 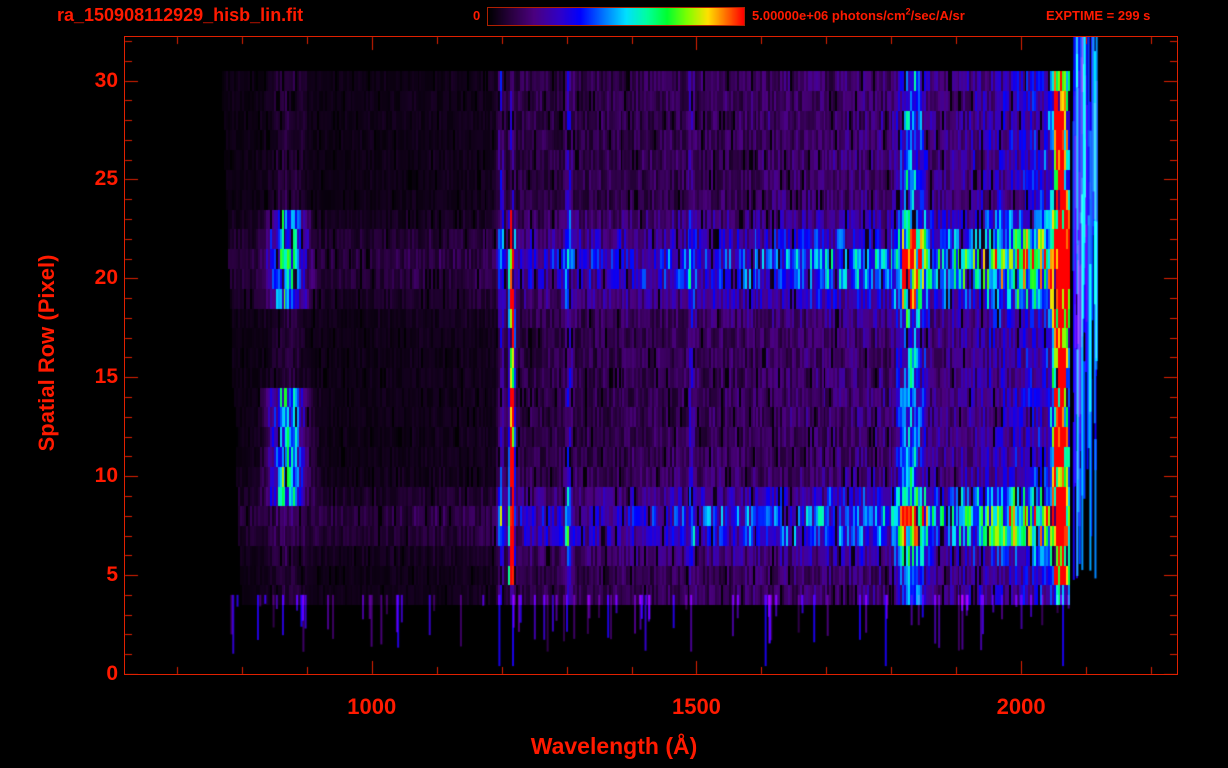 I want to click on colorbar-units-prefix: 5.00000e+06 photons/cm, so click(x=829, y=15).